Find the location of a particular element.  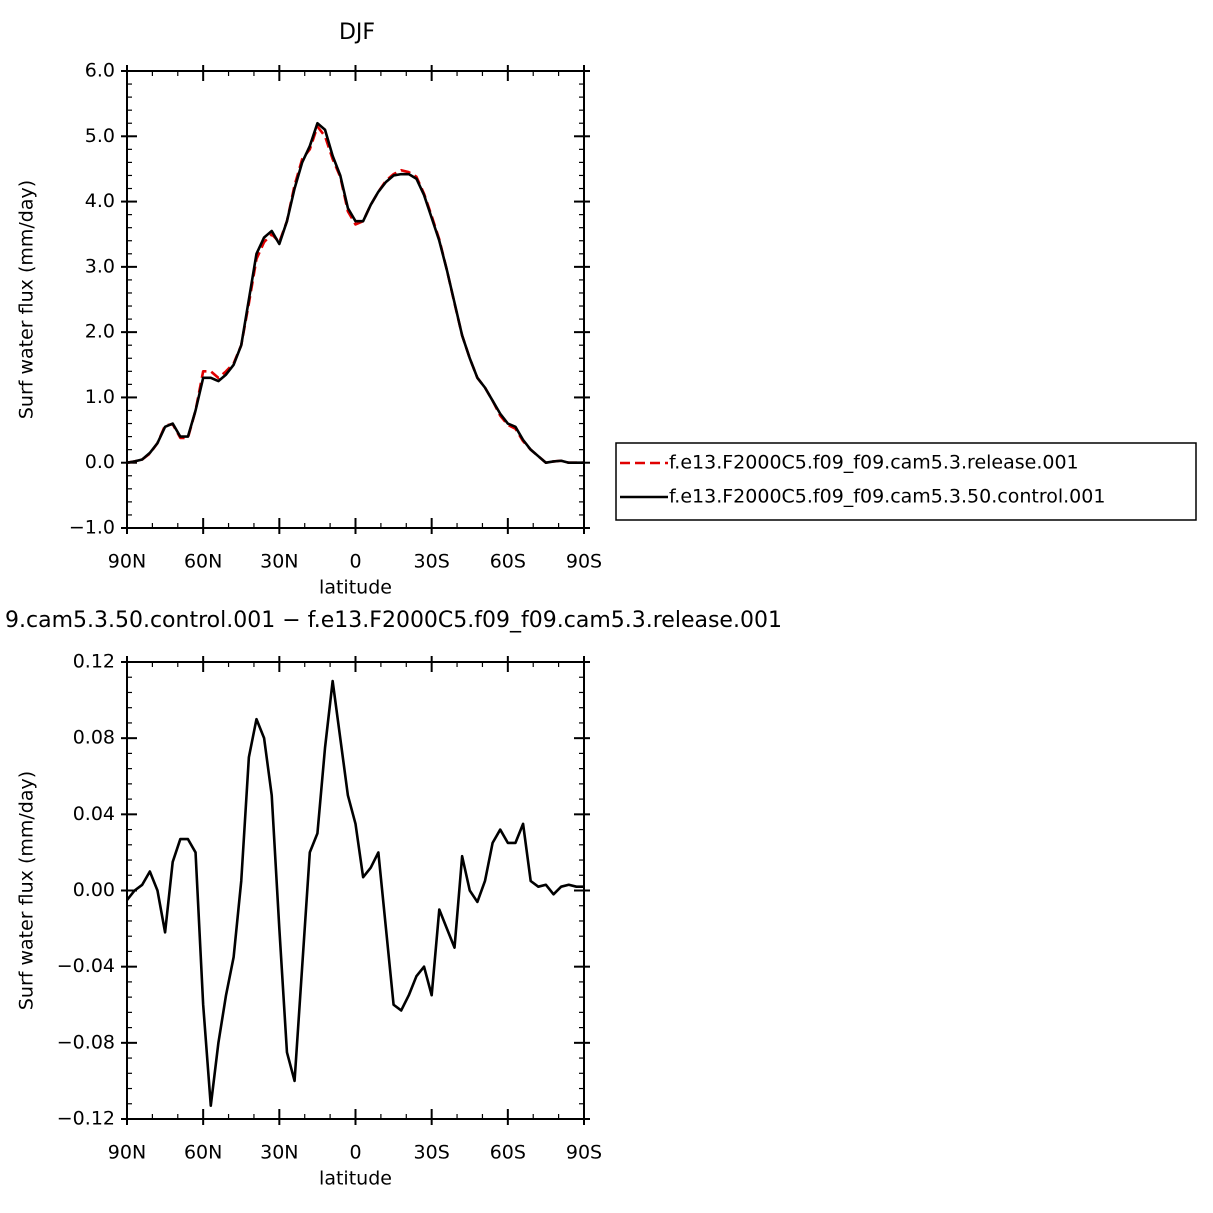

y-tick-label: −0.04 is located at coordinates (86, 966).